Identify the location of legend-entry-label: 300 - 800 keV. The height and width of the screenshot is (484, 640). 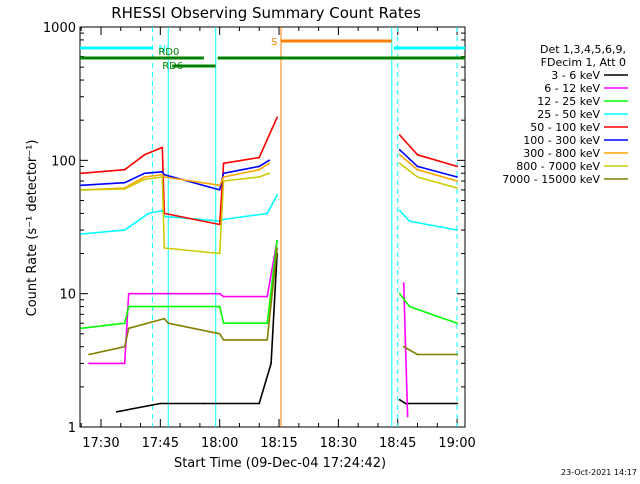
(561, 153).